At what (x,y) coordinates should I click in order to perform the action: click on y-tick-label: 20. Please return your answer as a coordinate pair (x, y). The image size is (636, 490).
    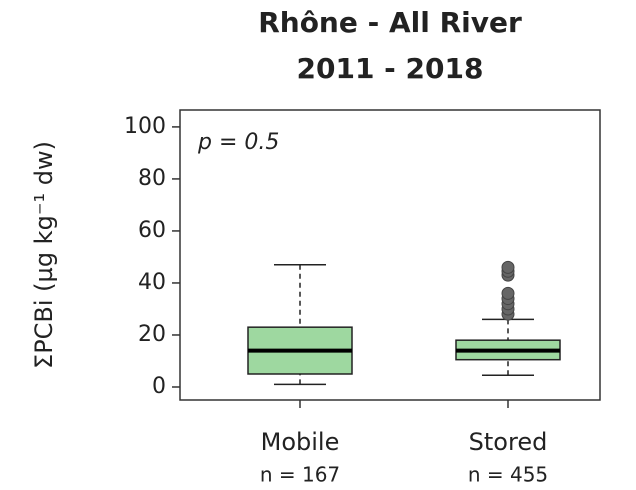
    Looking at the image, I should click on (152, 334).